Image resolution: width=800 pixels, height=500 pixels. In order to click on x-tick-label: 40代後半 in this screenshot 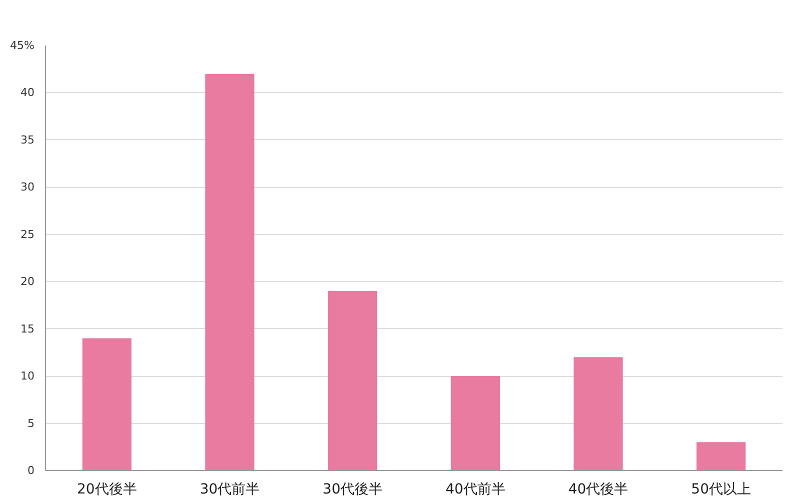, I will do `click(598, 490)`.